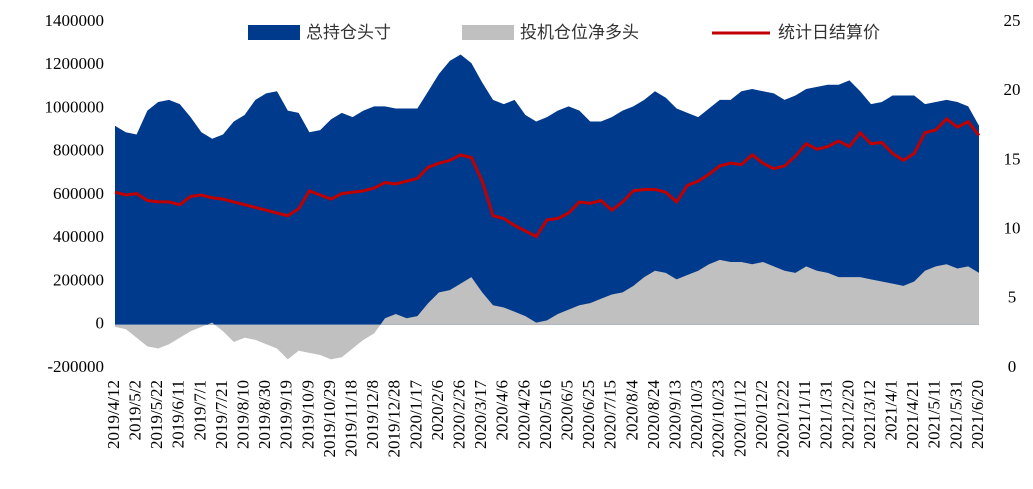 This screenshot has width=1033, height=489. I want to click on y-tick-label: 600000, so click(78, 193).